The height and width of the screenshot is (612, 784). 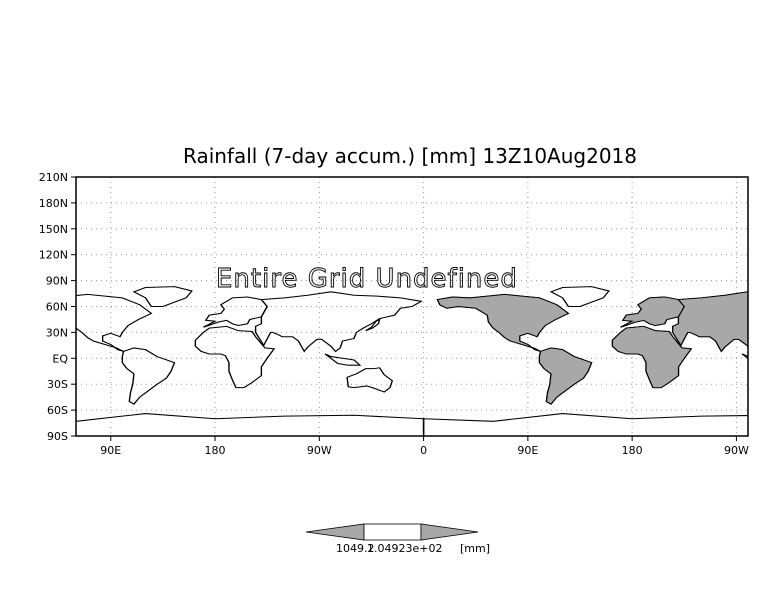 What do you see at coordinates (57, 436) in the screenshot?
I see `y-tick-label: 90S` at bounding box center [57, 436].